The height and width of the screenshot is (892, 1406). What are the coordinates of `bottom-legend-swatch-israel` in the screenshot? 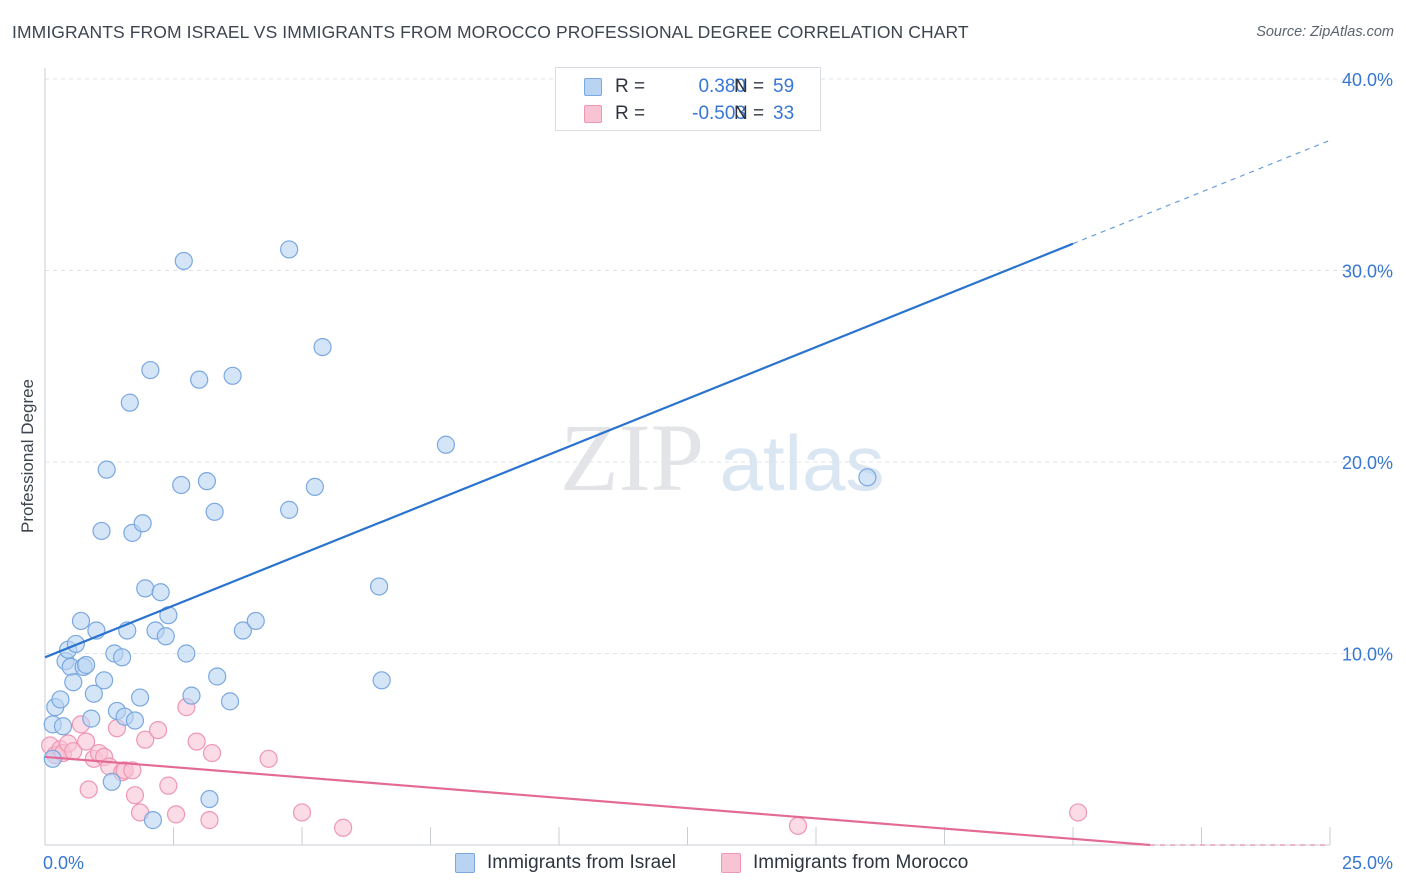 It's located at (465, 863).